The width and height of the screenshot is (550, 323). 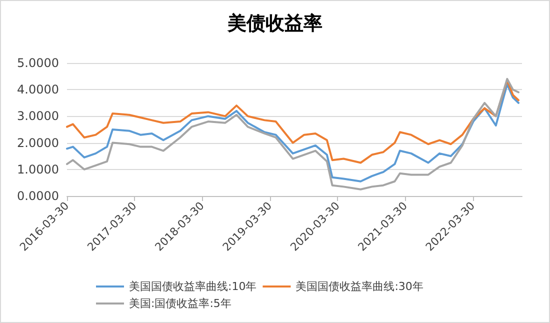 What do you see at coordinates (38, 196) in the screenshot?
I see `y-tick-label: 0.0000` at bounding box center [38, 196].